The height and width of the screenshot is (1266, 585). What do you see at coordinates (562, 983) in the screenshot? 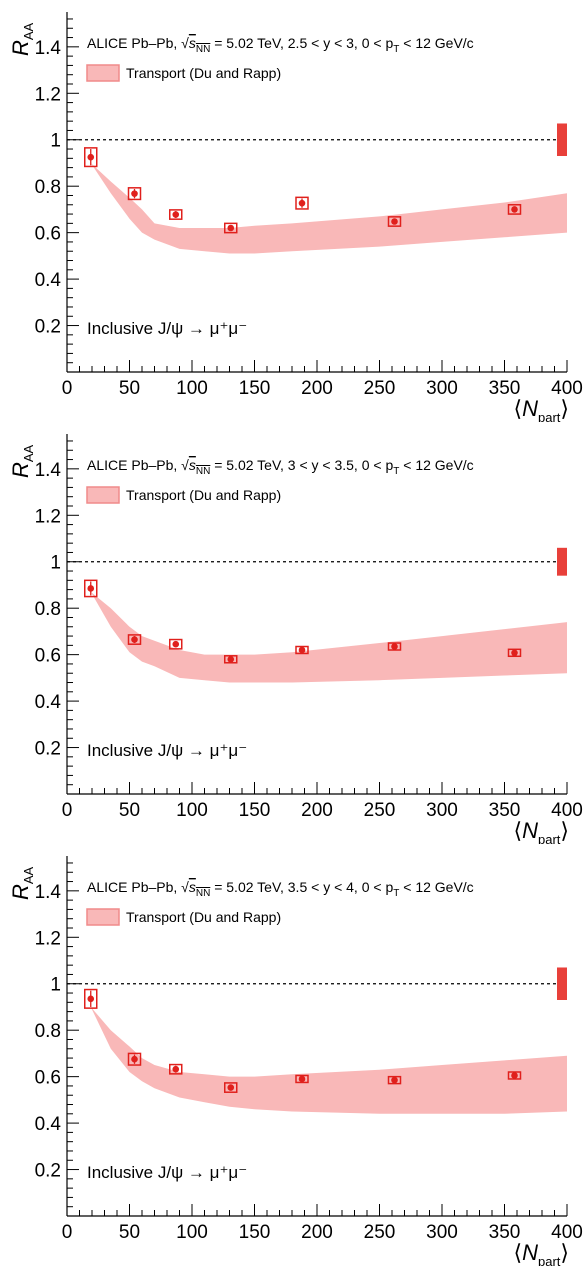
I see `global-uncertainty-box` at bounding box center [562, 983].